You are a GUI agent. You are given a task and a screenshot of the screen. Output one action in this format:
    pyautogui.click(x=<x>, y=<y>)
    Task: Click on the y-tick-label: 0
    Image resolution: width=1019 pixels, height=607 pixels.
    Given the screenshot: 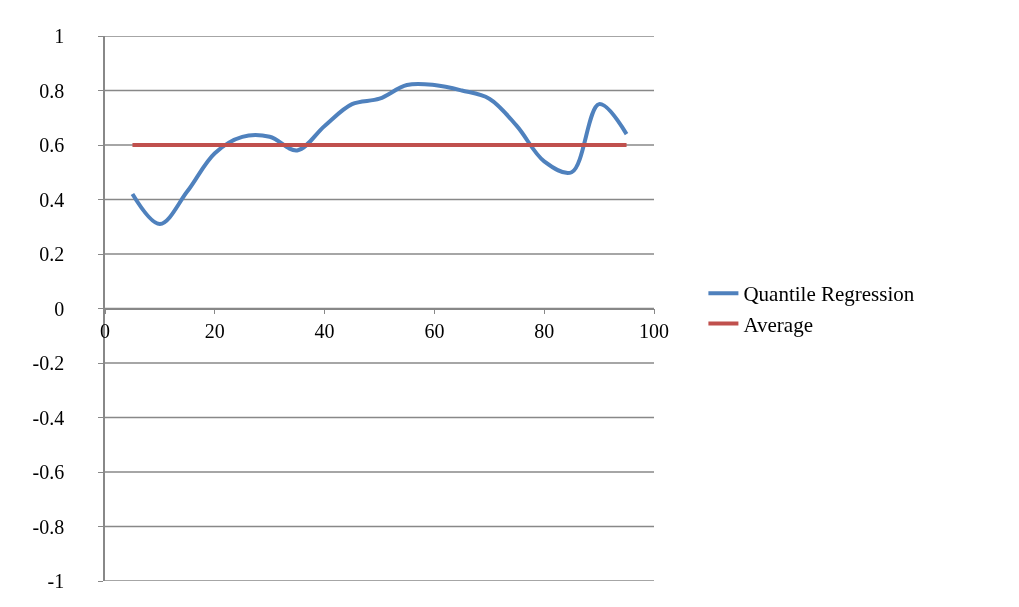 What is the action you would take?
    pyautogui.click(x=59, y=308)
    